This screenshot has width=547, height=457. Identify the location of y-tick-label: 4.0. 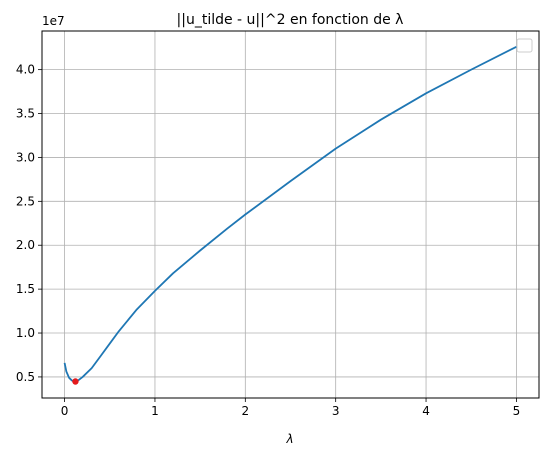
(25, 70).